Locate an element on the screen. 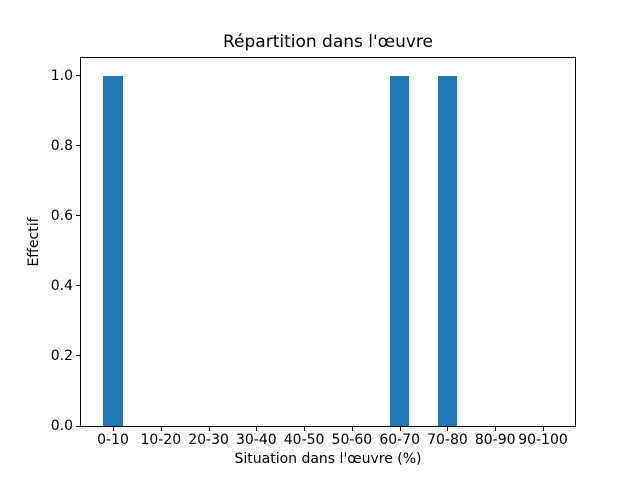 The width and height of the screenshot is (640, 480). x-tick-label-30-40: 30-40 is located at coordinates (256, 440).